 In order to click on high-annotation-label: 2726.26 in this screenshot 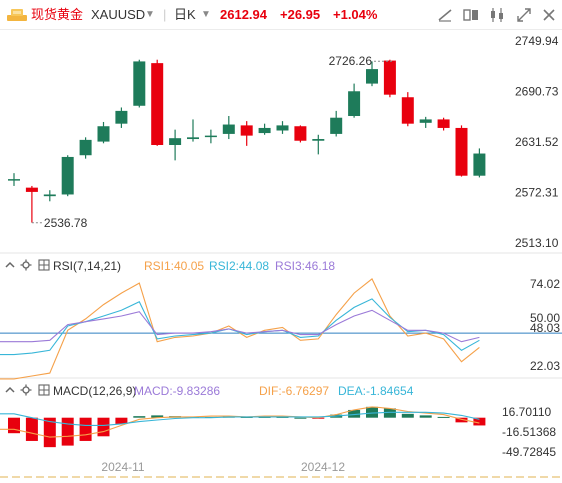, I will do `click(351, 61)`.